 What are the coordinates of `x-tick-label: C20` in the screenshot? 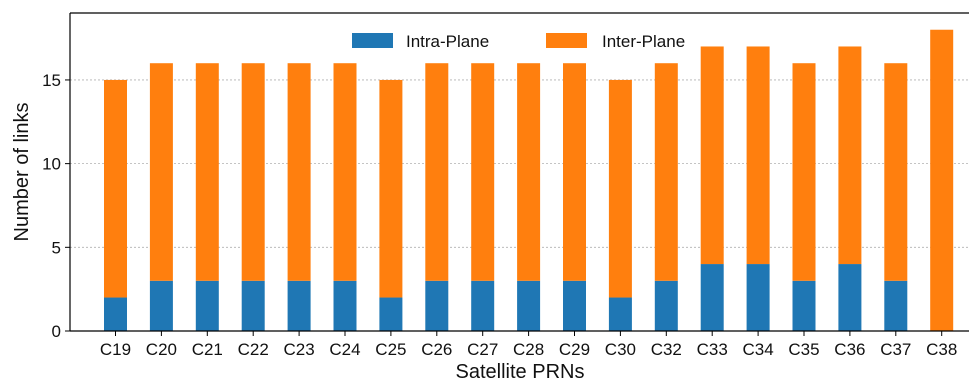 It's located at (161, 349).